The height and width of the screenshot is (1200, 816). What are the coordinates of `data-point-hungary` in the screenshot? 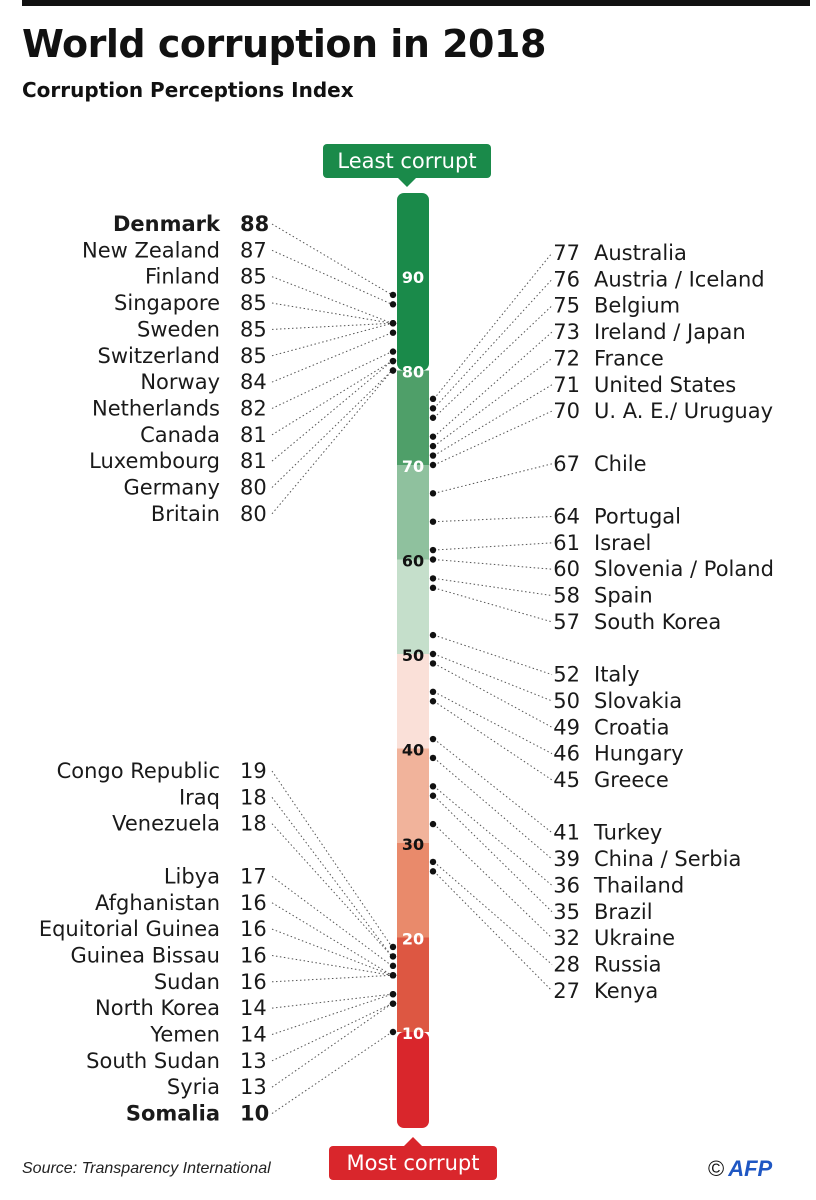 It's located at (433, 691).